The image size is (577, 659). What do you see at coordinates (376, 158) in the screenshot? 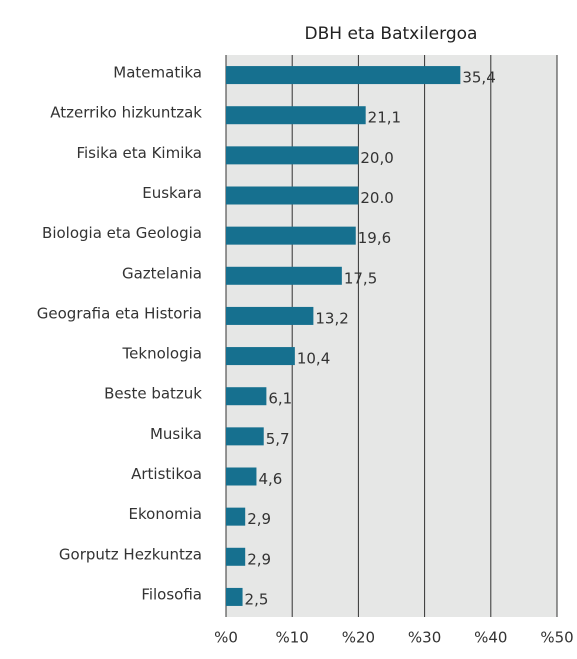
I see `value-label: 20,0` at bounding box center [376, 158].